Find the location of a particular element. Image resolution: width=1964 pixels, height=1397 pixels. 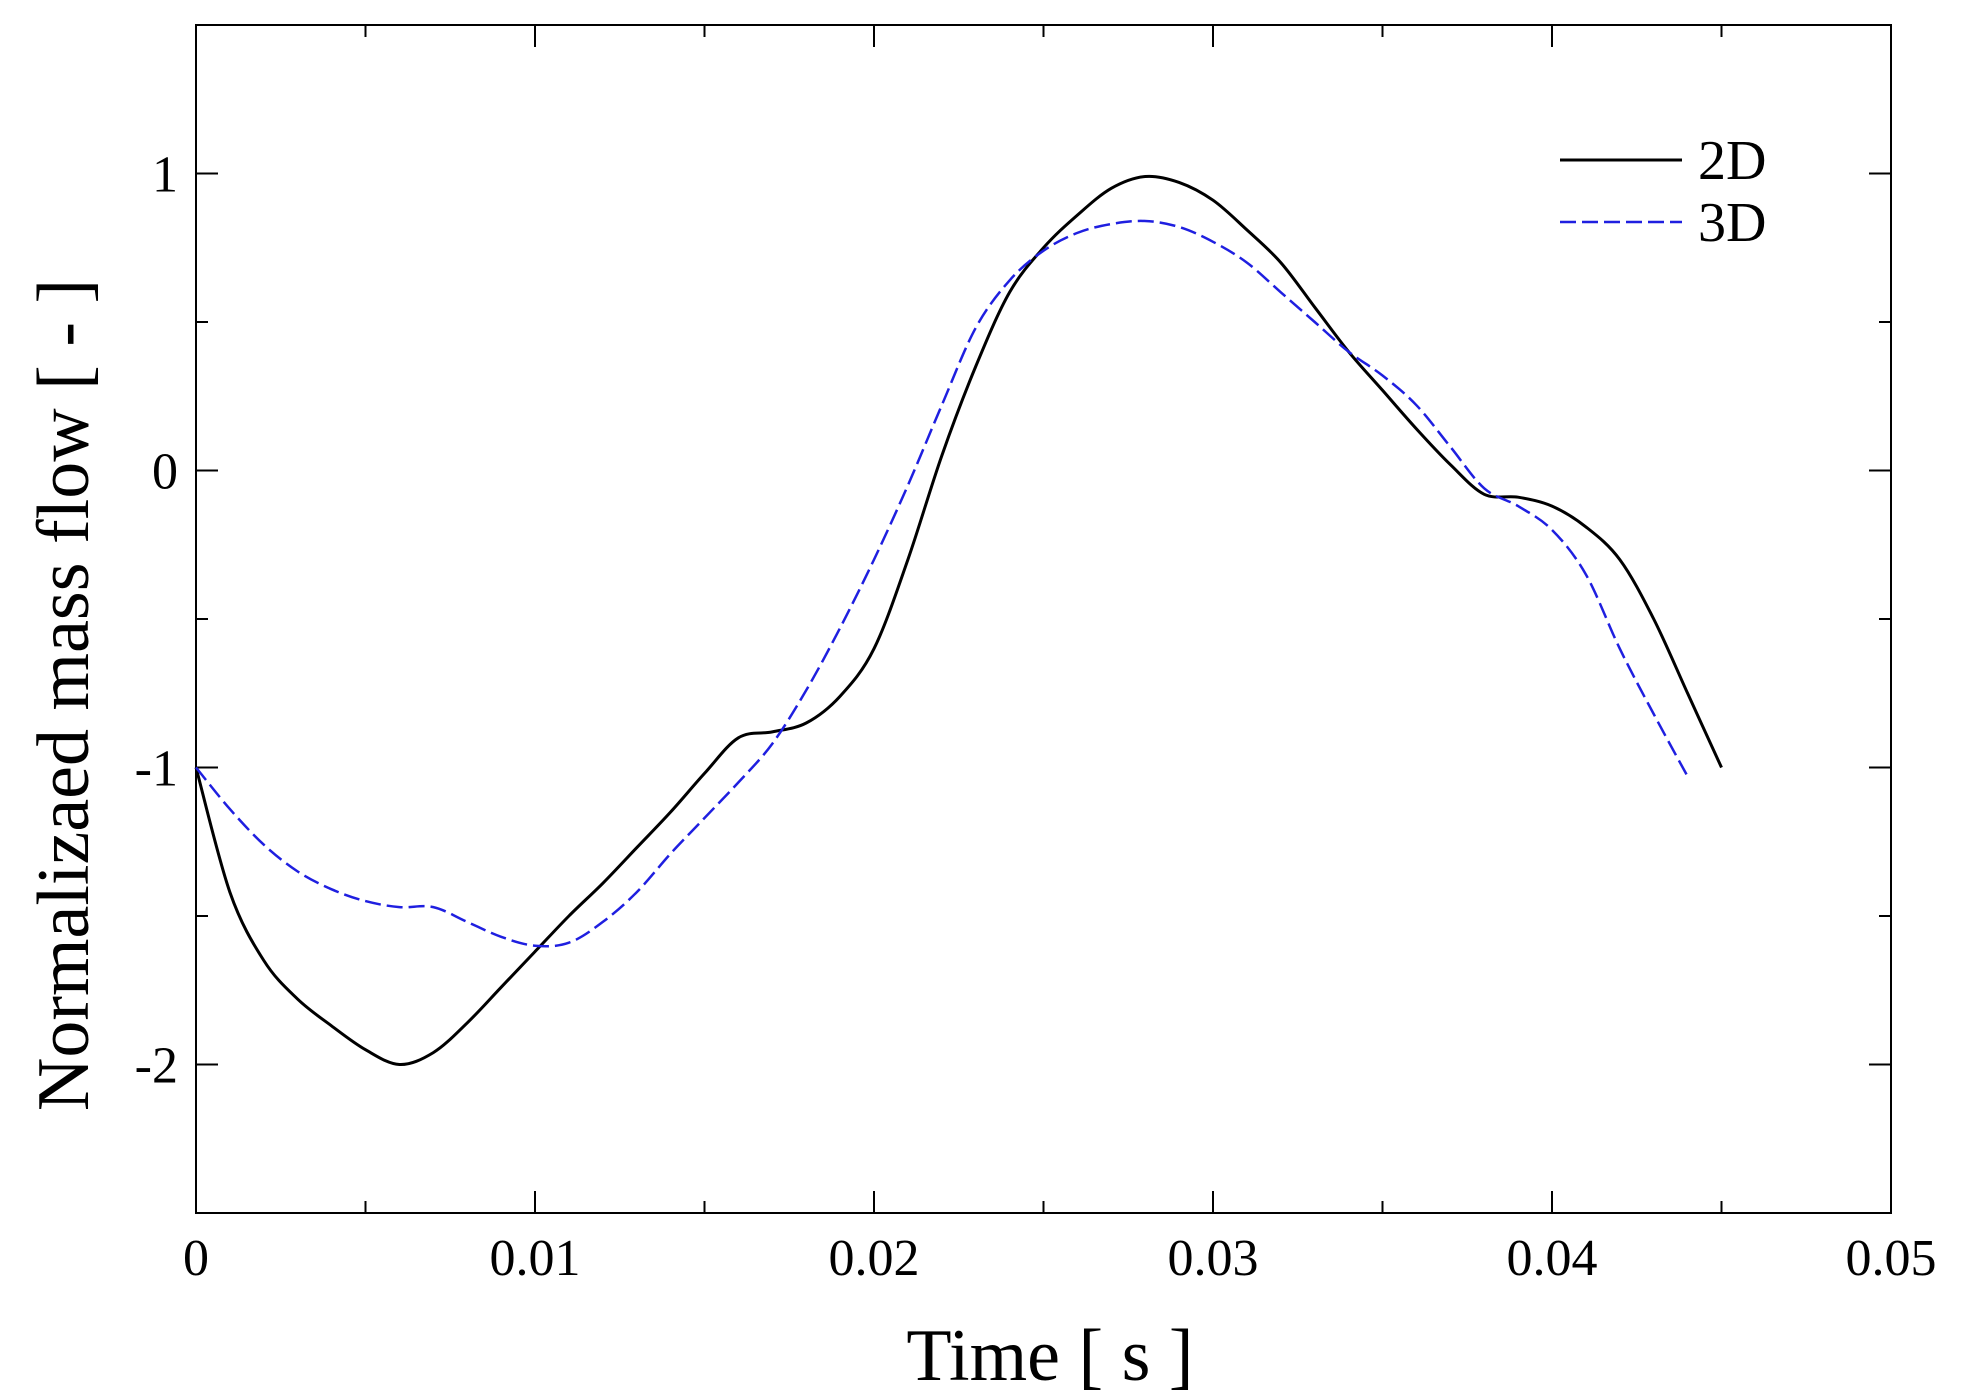

x-tick-label: 0.03 is located at coordinates (1213, 1258).